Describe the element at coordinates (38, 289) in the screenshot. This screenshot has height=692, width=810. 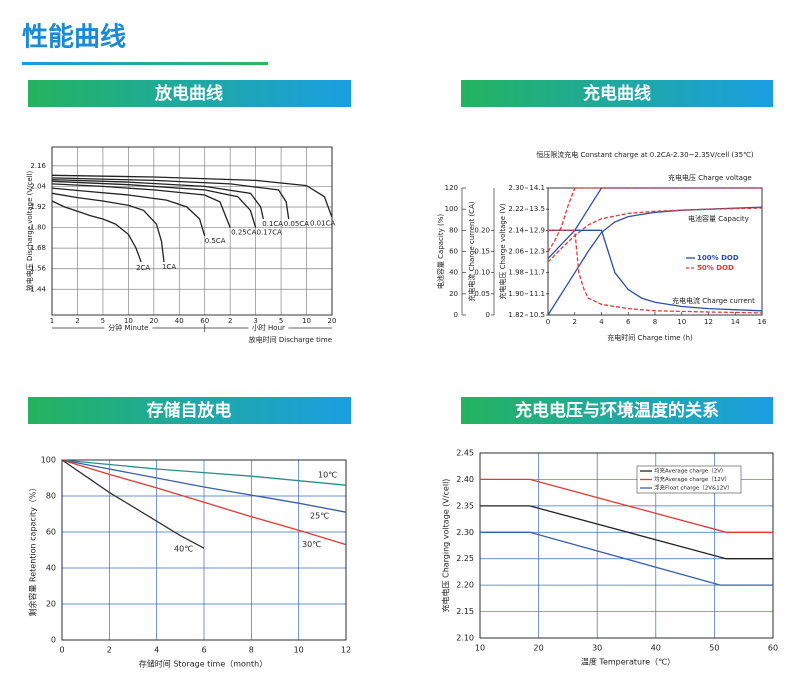
I see `y-tick-label: 1.44` at that location.